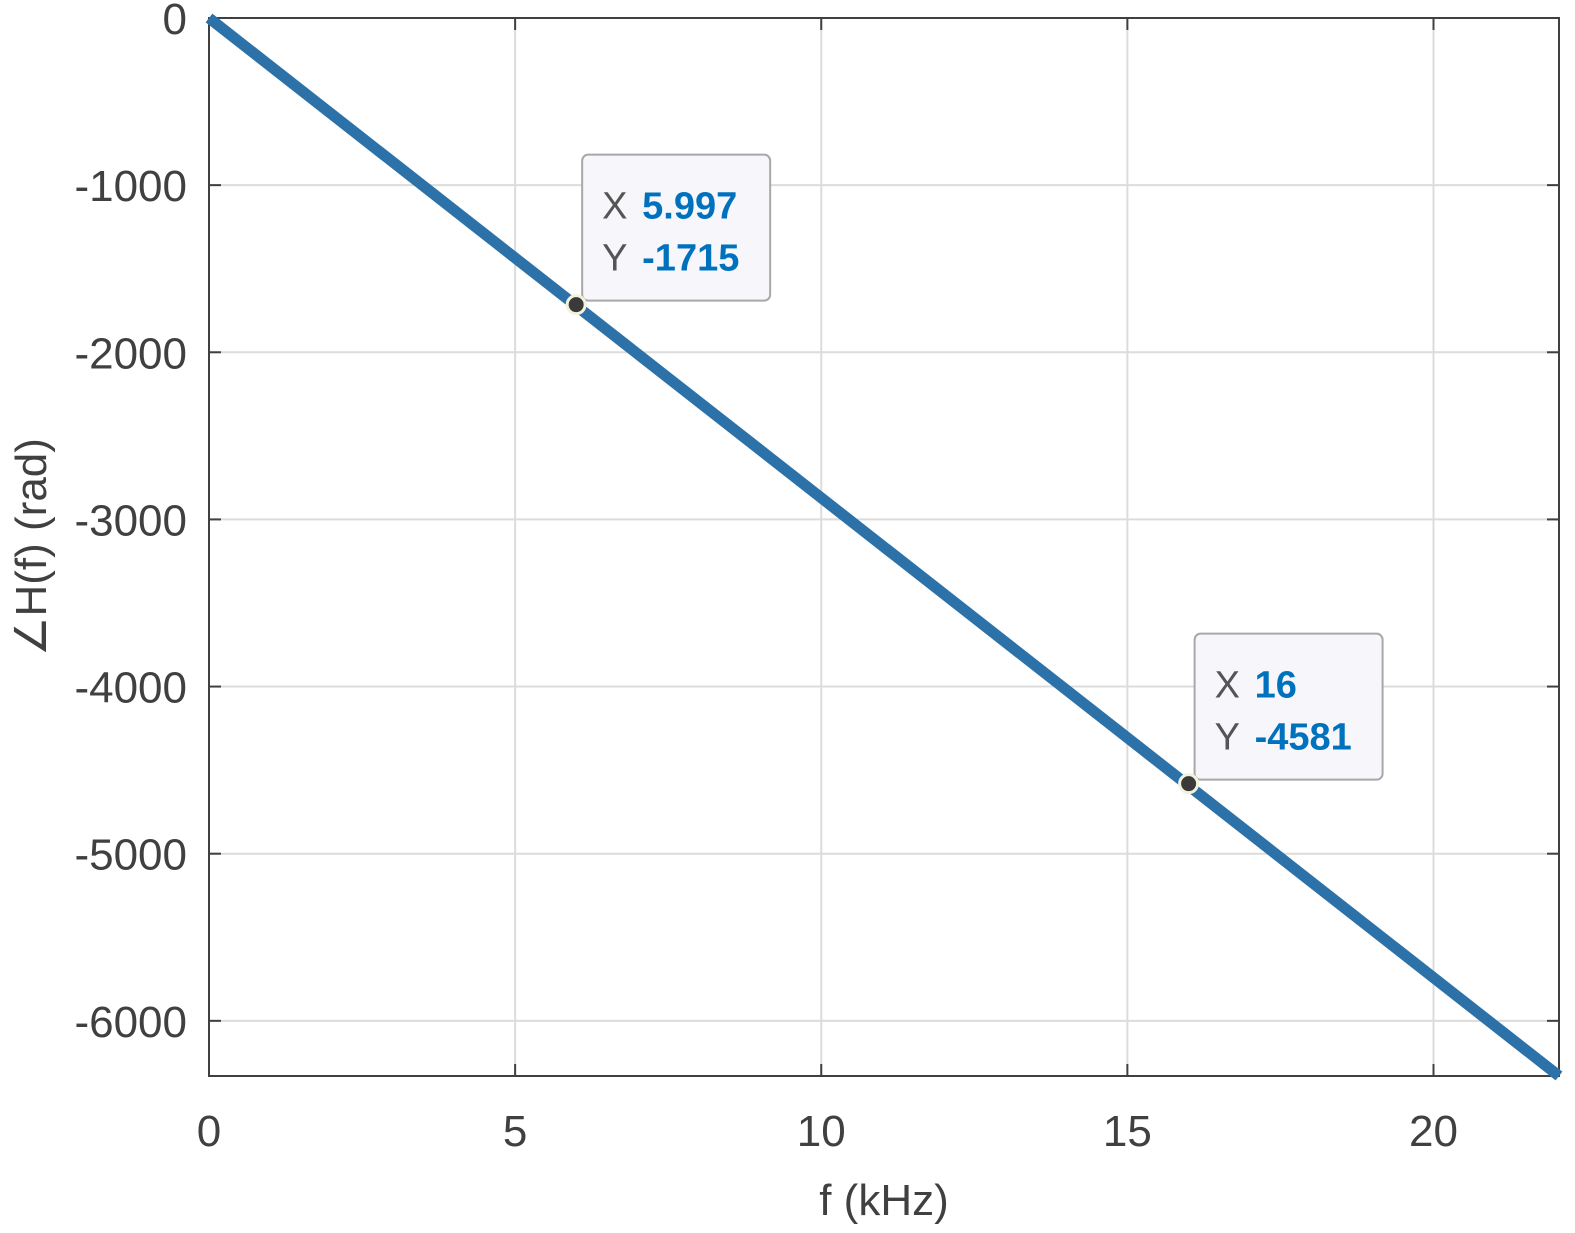  I want to click on y-axis-label: ∠H(f) (rad), so click(31, 547).